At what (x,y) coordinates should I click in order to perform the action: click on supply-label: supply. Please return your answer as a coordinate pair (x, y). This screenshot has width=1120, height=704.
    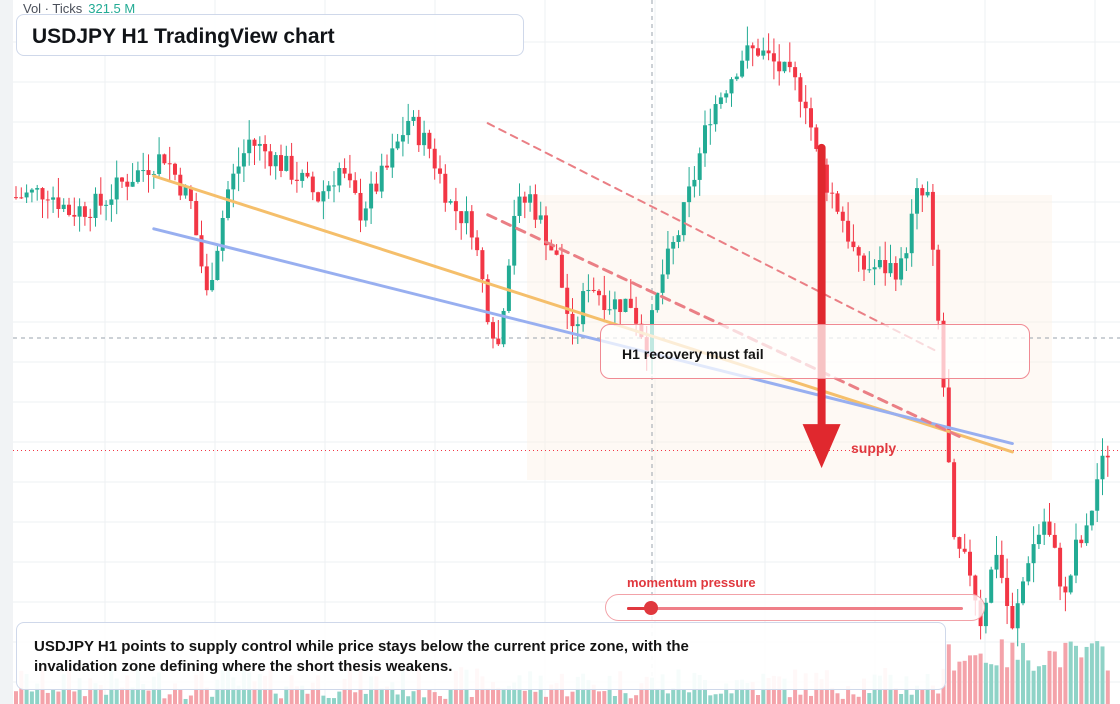
    Looking at the image, I should click on (874, 448).